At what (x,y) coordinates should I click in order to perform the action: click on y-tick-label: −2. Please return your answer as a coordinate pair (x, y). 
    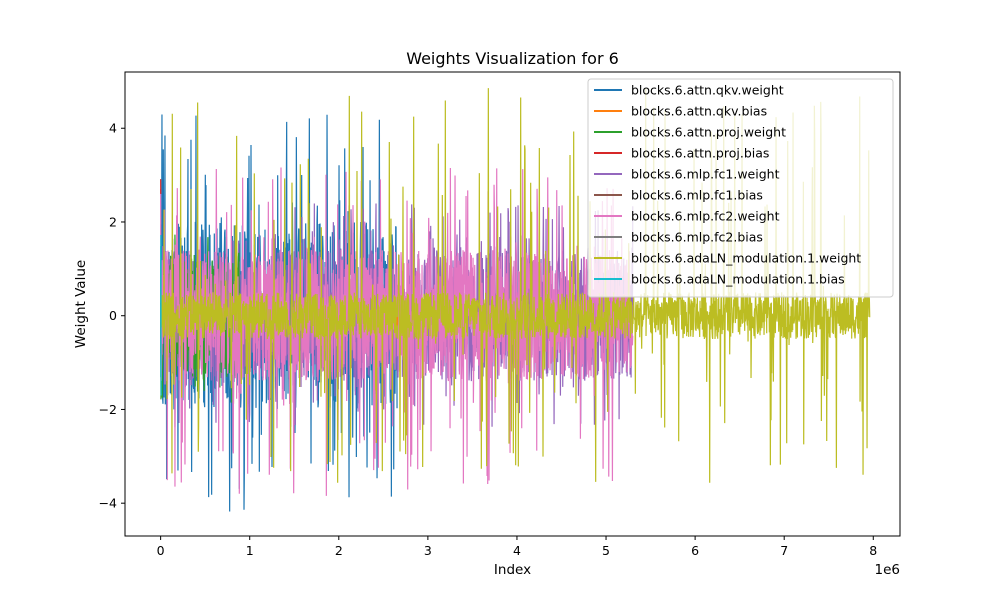
    Looking at the image, I should click on (108, 409).